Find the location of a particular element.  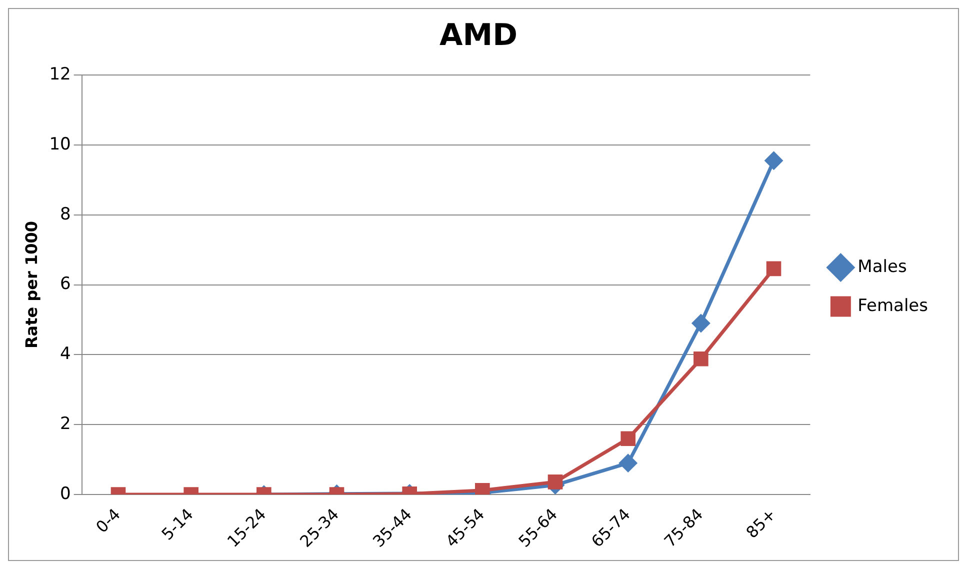

y-axis-title: Rate per 1000 is located at coordinates (31, 285).